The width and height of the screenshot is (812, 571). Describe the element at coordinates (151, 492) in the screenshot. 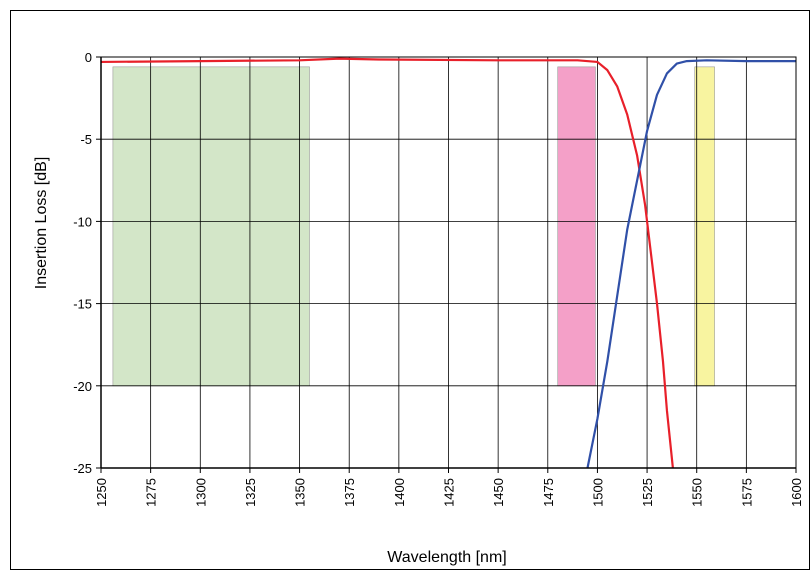

I see `x-tick-label-1: 1275` at that location.